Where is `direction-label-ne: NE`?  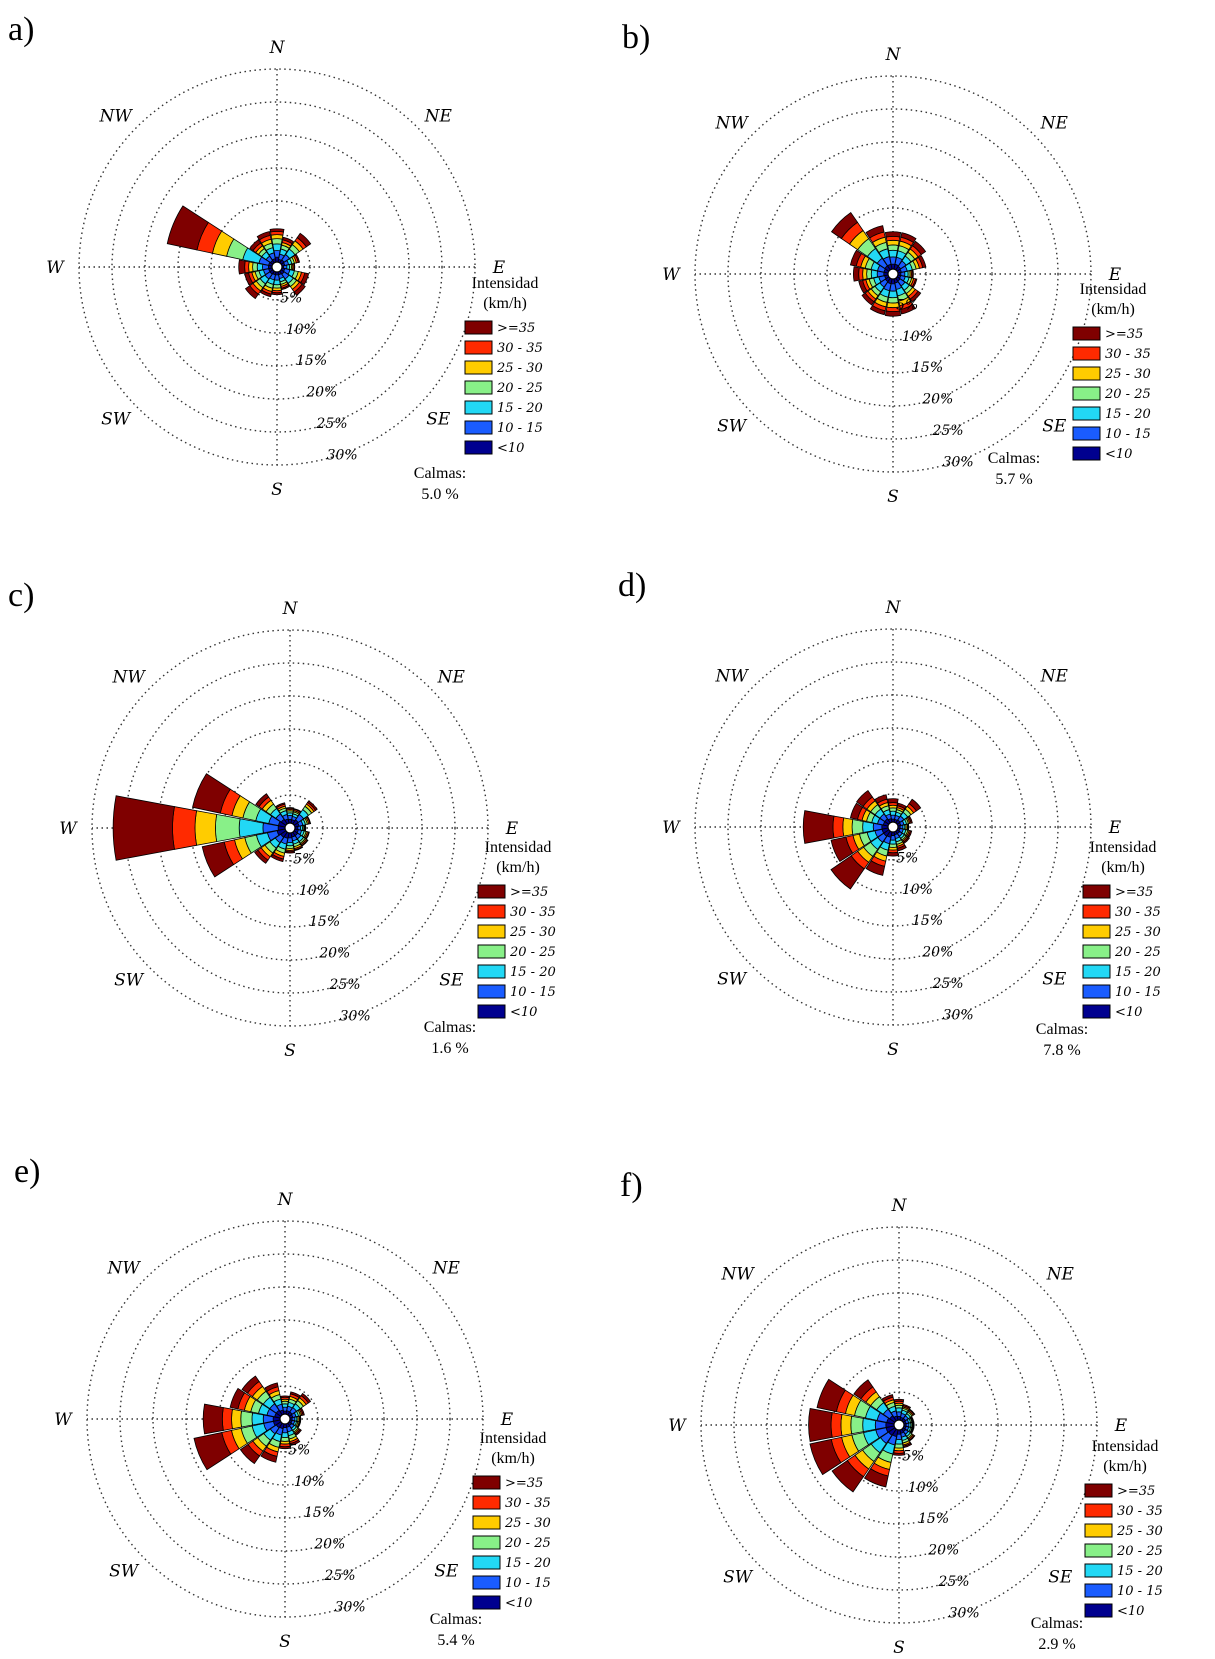 direction-label-ne: NE is located at coordinates (446, 1269).